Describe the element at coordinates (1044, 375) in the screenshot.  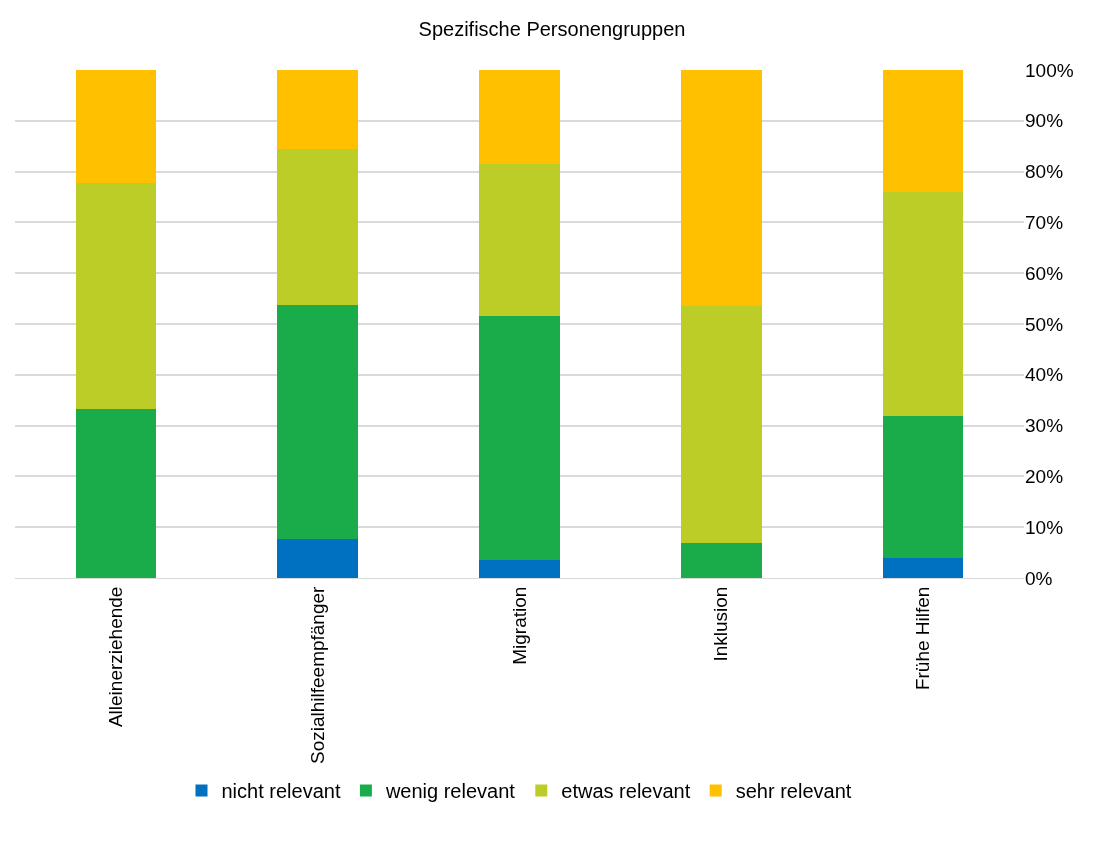
I see `y-tick-label: 40%` at that location.